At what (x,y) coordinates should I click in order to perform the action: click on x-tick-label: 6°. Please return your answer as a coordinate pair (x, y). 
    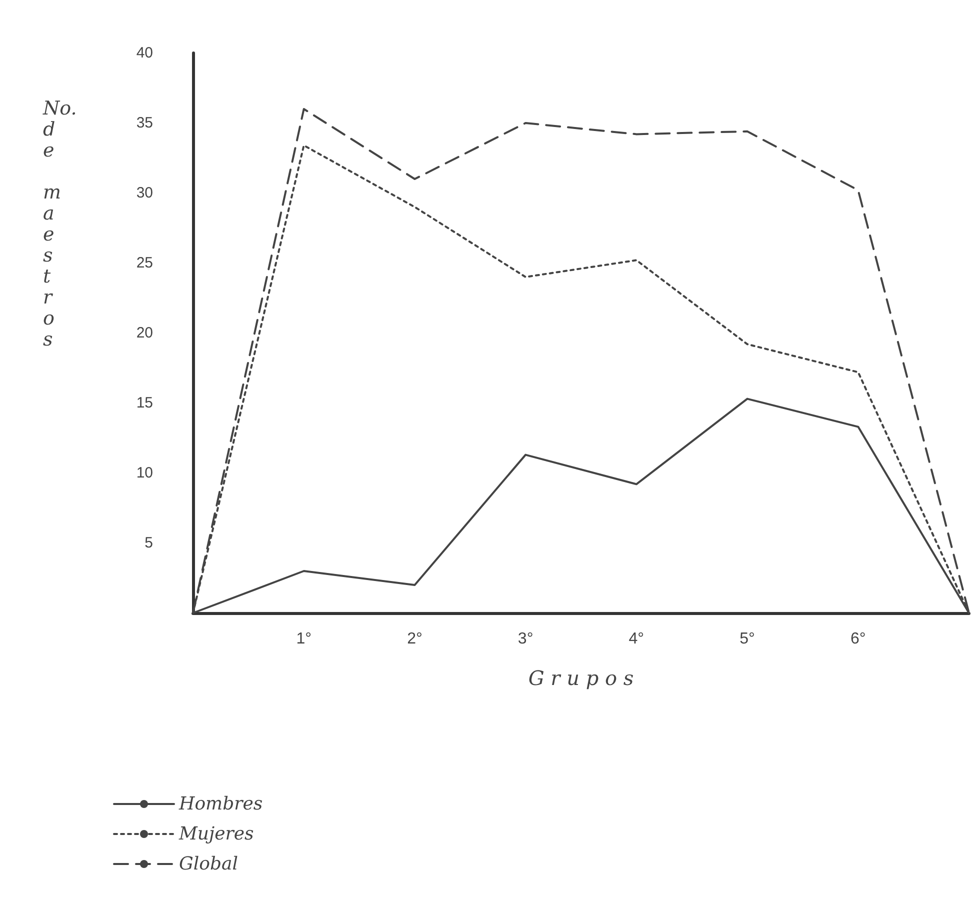
    Looking at the image, I should click on (858, 639).